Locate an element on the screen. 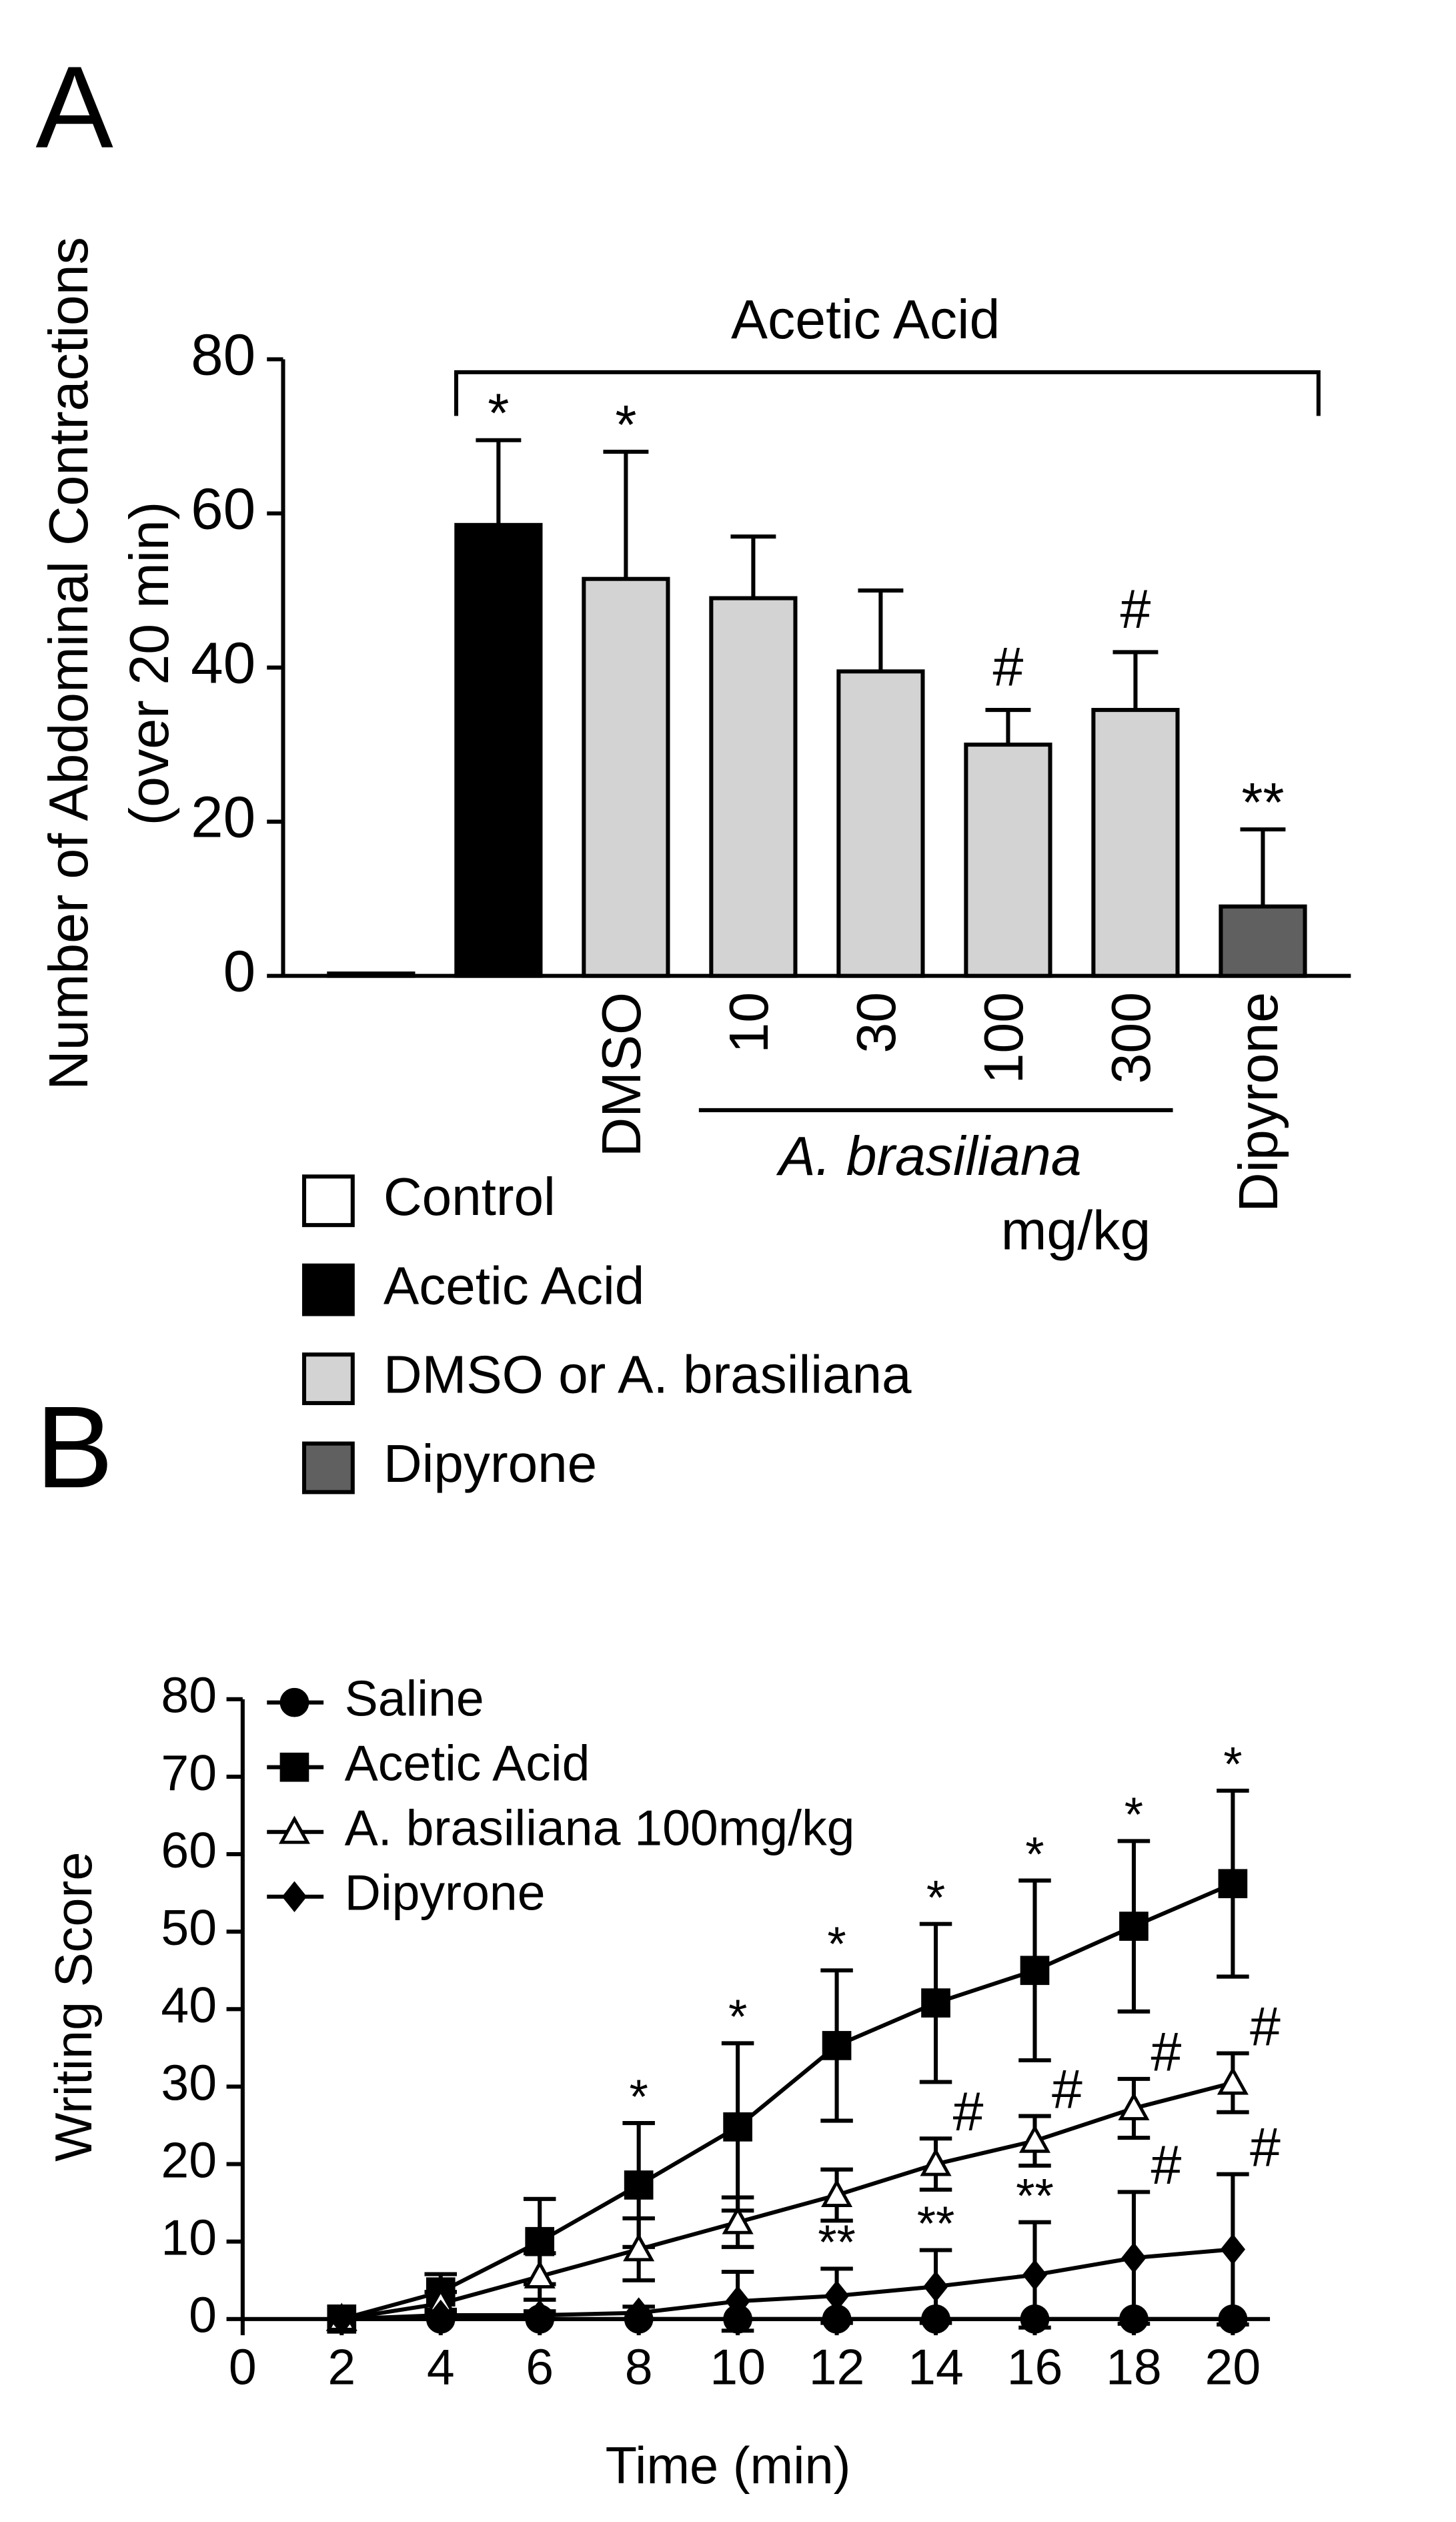 This screenshot has height=2522, width=1456. x-tick-label: 100 is located at coordinates (1004, 1038).